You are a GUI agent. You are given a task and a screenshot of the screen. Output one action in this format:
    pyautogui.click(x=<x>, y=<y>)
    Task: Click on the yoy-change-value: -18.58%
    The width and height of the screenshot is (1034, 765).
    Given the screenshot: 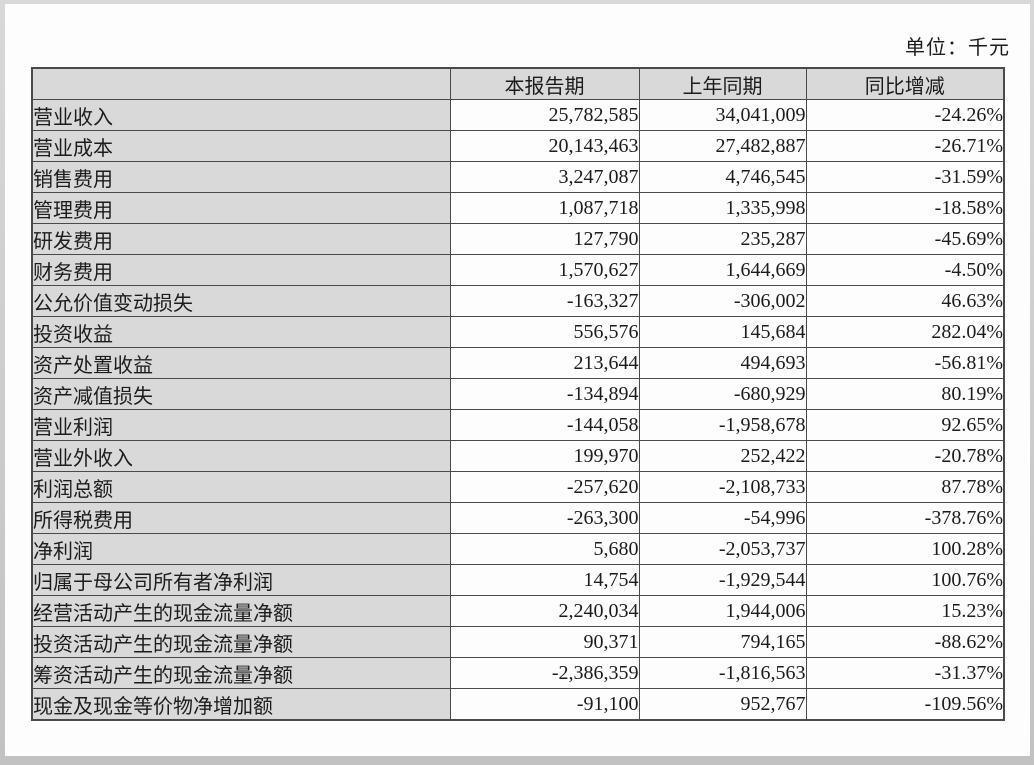 What is the action you would take?
    pyautogui.click(x=905, y=208)
    